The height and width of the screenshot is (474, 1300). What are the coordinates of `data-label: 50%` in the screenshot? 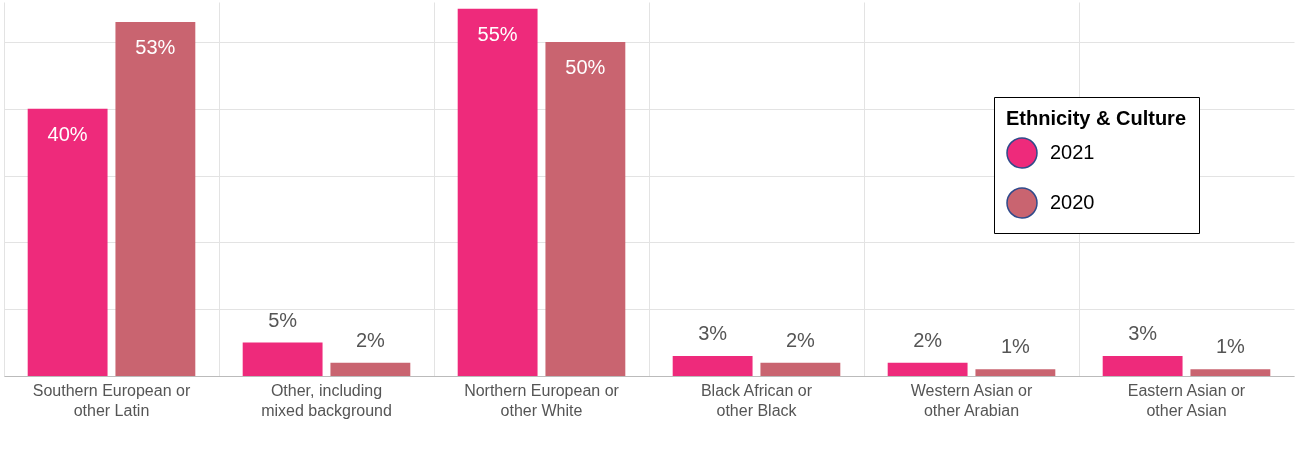 It's located at (585, 67).